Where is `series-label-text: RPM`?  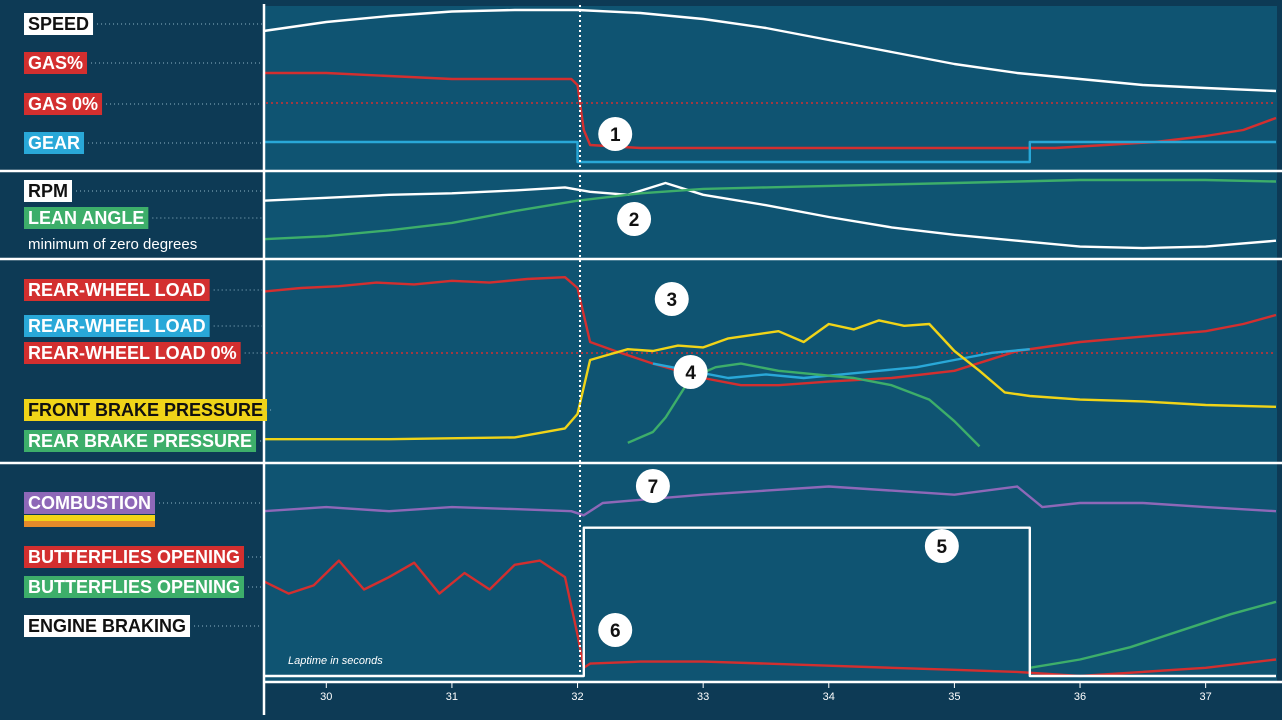
series-label-text: RPM is located at coordinates (48, 191).